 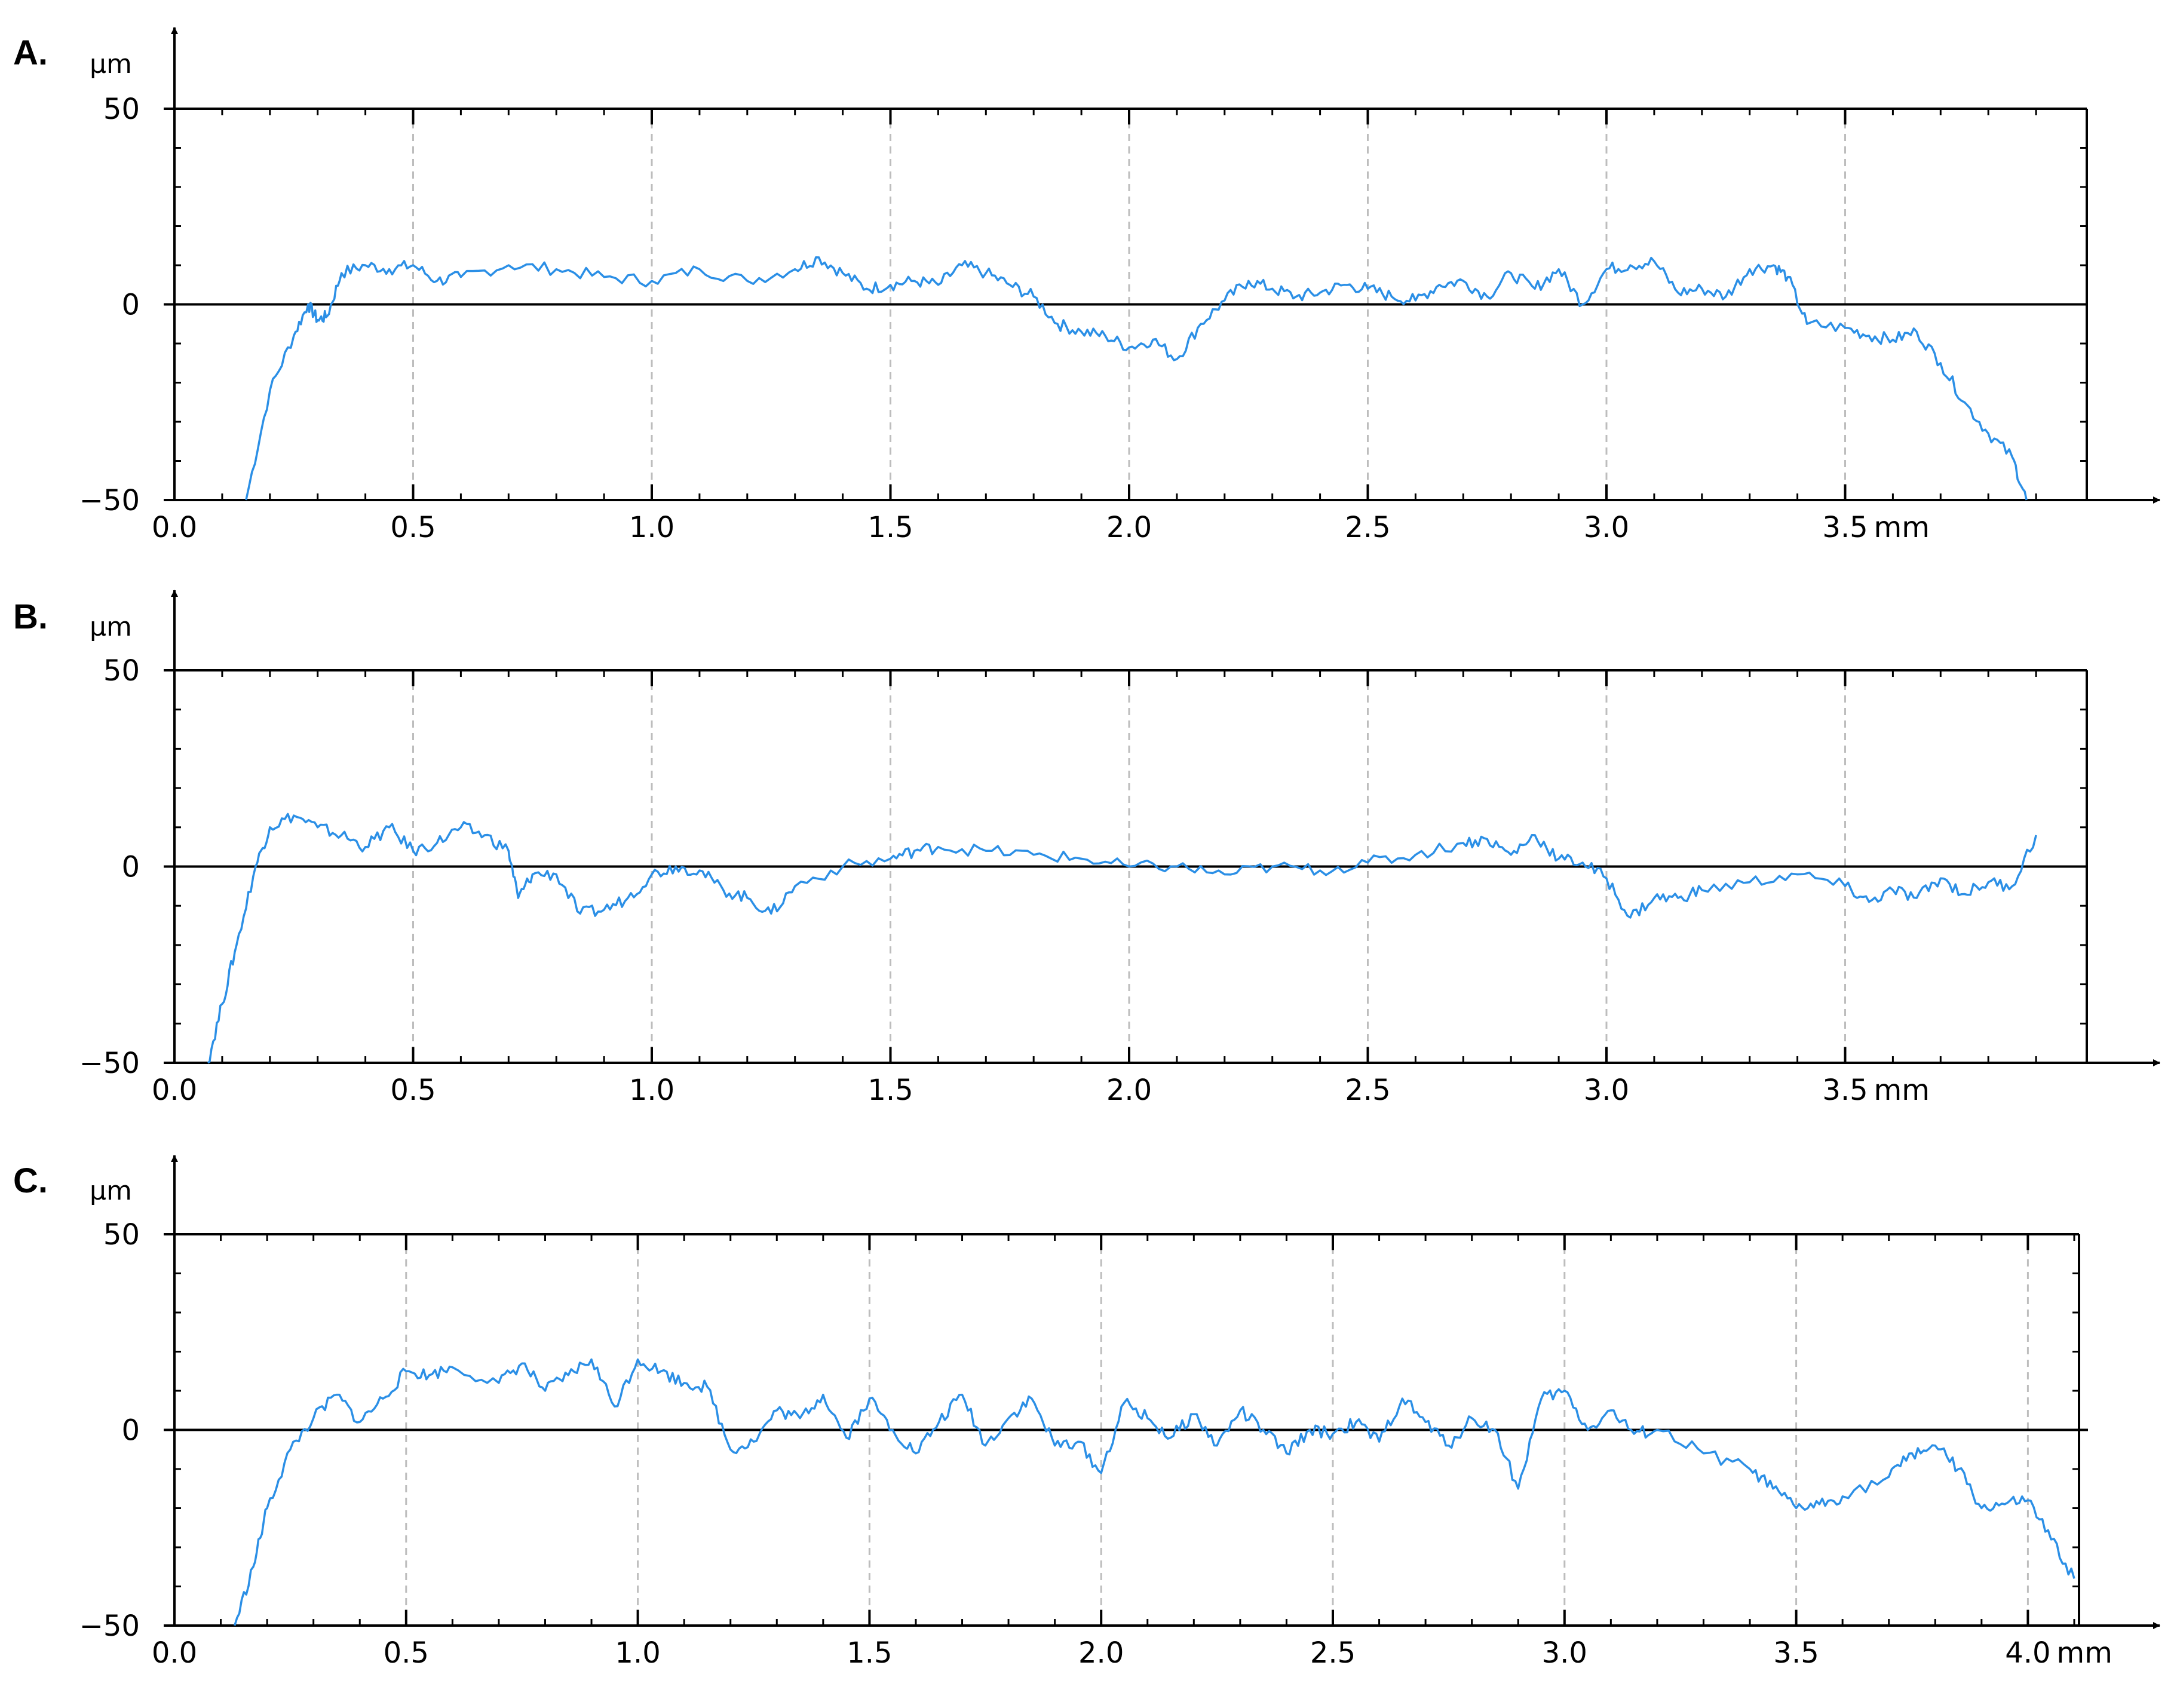 What do you see at coordinates (130, 305) in the screenshot?
I see `y-tick-label: 0` at bounding box center [130, 305].